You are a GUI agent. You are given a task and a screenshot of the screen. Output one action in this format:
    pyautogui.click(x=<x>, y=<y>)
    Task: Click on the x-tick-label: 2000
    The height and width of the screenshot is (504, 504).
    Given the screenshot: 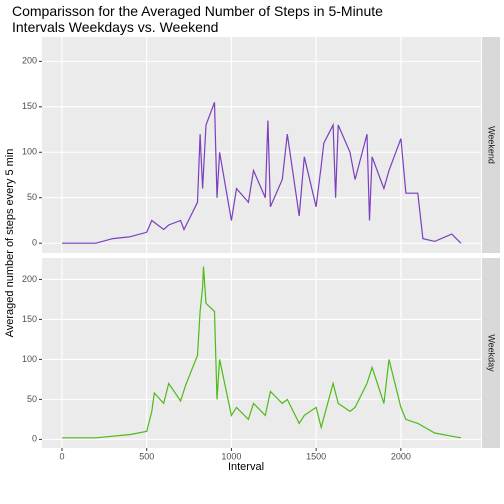 What is the action you would take?
    pyautogui.click(x=401, y=456)
    